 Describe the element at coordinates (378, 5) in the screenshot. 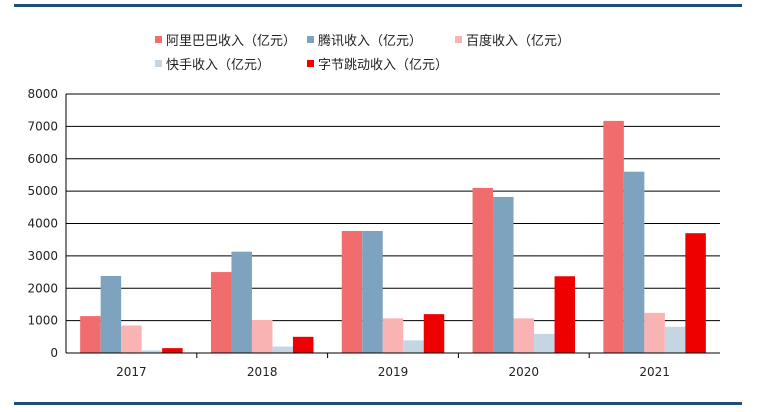

I see `top-rule` at that location.